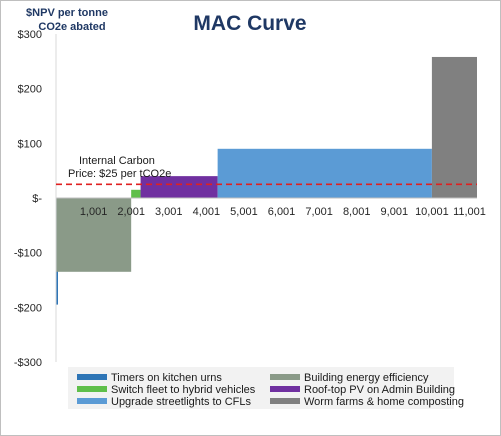  I want to click on x-tick-label: 10,001, so click(432, 212).